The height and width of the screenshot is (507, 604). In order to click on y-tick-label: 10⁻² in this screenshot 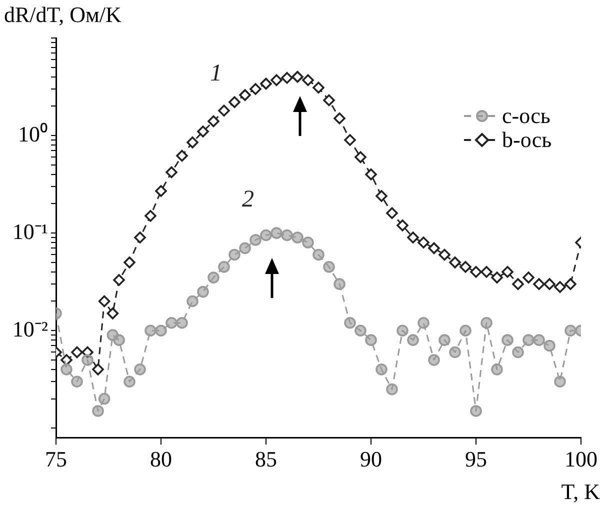, I will do `click(30, 329)`.